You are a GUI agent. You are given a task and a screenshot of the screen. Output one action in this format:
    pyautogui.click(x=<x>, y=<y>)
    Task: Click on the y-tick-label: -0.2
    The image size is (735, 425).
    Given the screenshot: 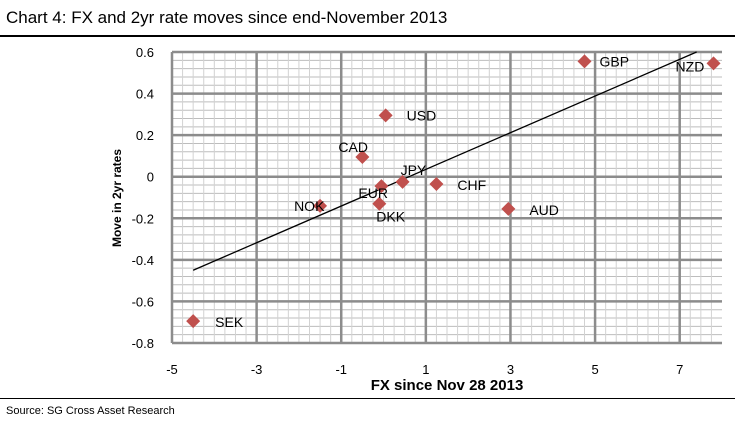 What is the action you would take?
    pyautogui.click(x=143, y=218)
    